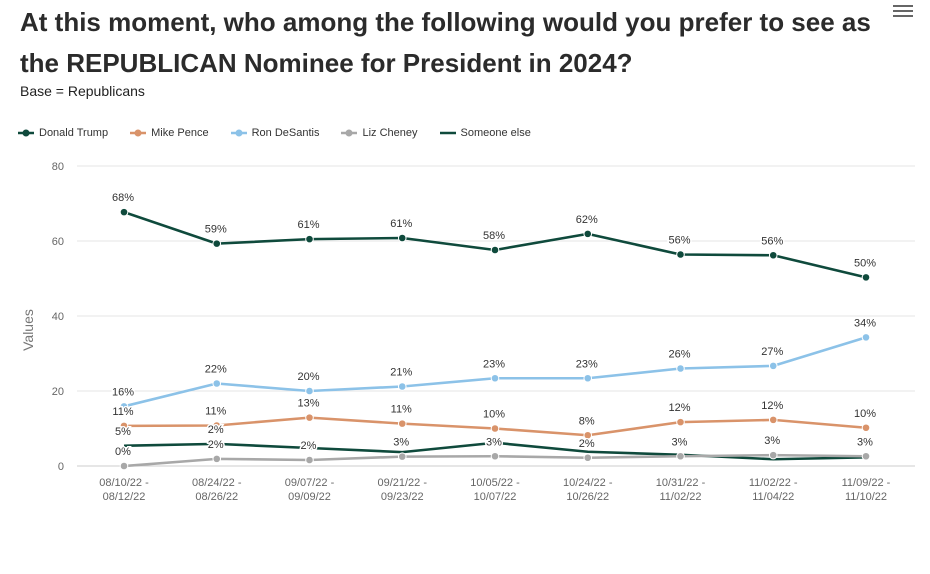 The height and width of the screenshot is (574, 930). I want to click on legend-item-someone-else: Someone else, so click(485, 133).